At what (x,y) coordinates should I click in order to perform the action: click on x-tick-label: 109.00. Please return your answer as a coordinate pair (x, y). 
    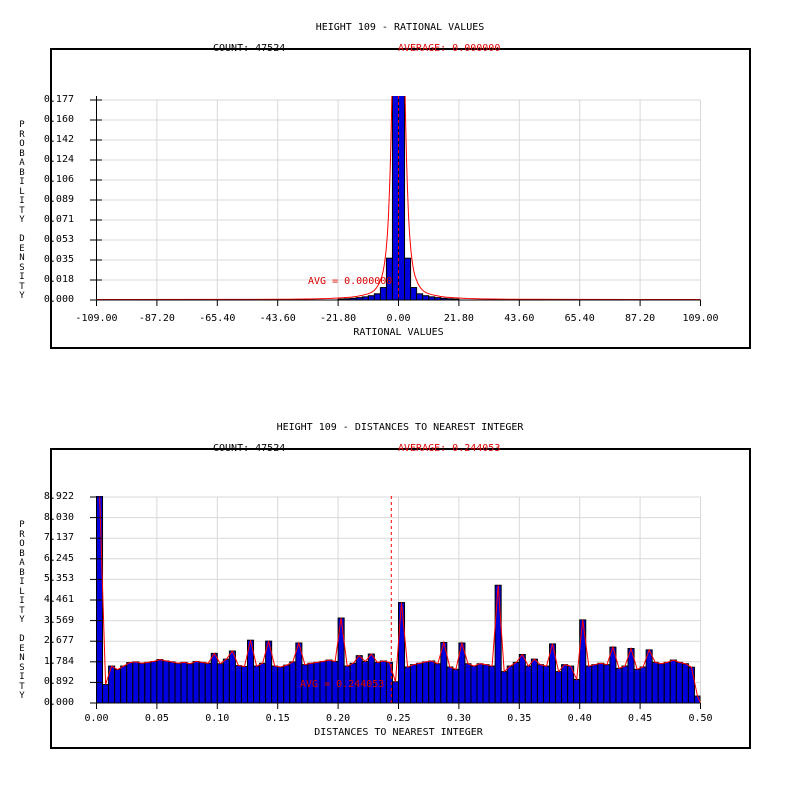
    Looking at the image, I should click on (700, 318).